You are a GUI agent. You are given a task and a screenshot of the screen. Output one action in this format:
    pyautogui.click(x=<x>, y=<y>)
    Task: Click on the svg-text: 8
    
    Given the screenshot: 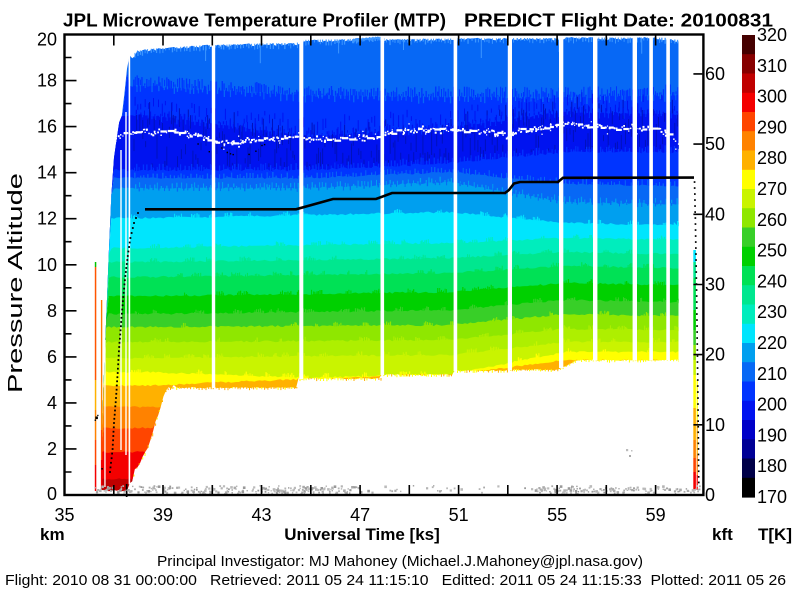 What is the action you would take?
    pyautogui.click(x=52, y=311)
    